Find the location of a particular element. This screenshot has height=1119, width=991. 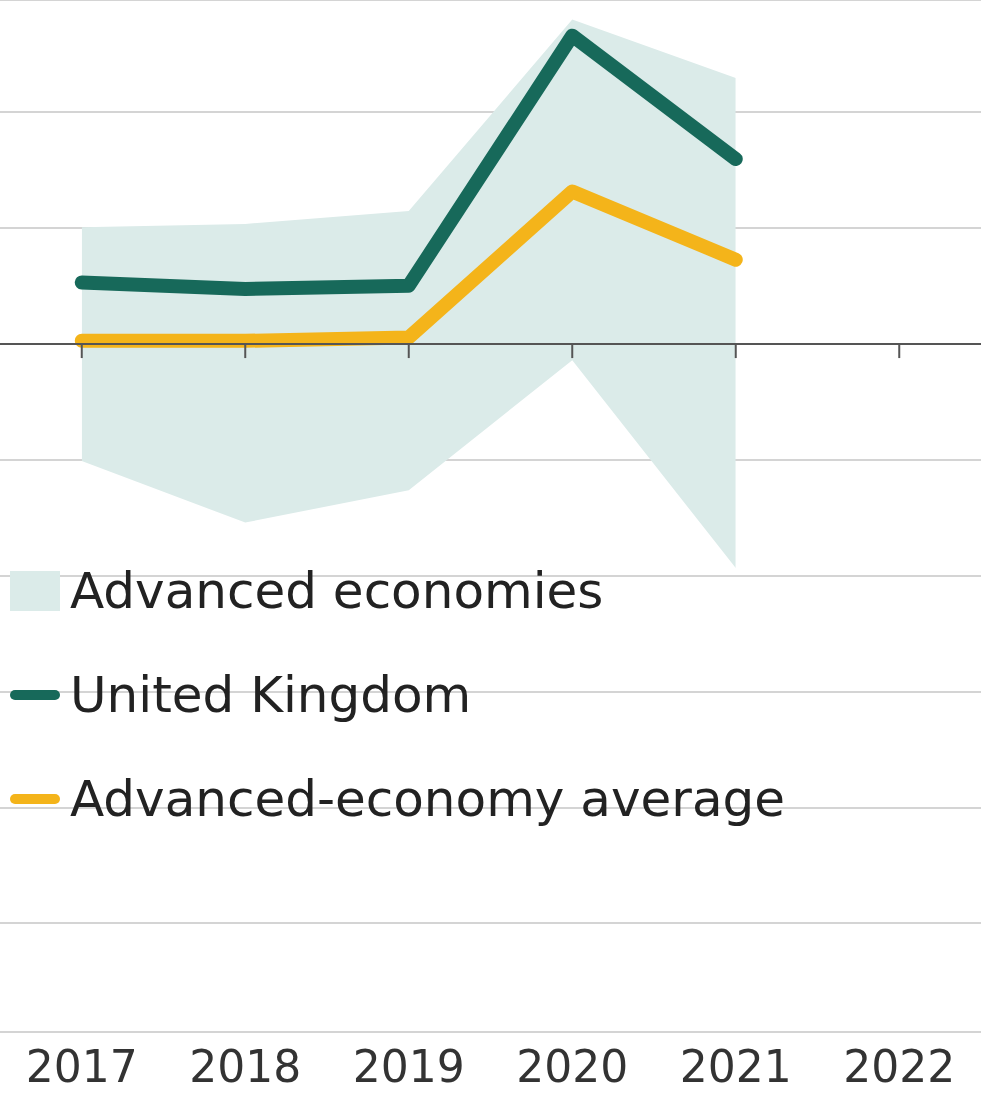

legend-label: Advanced-economy average is located at coordinates (428, 799).